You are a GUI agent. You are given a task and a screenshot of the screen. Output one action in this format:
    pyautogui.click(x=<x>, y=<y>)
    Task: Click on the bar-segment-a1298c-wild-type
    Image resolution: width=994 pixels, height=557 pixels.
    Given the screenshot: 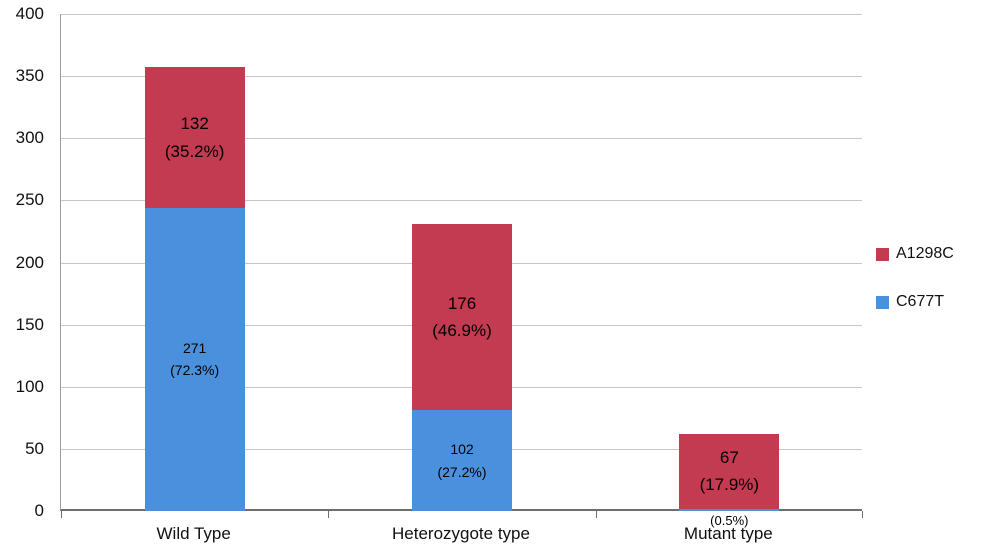 What is the action you would take?
    pyautogui.click(x=194, y=137)
    